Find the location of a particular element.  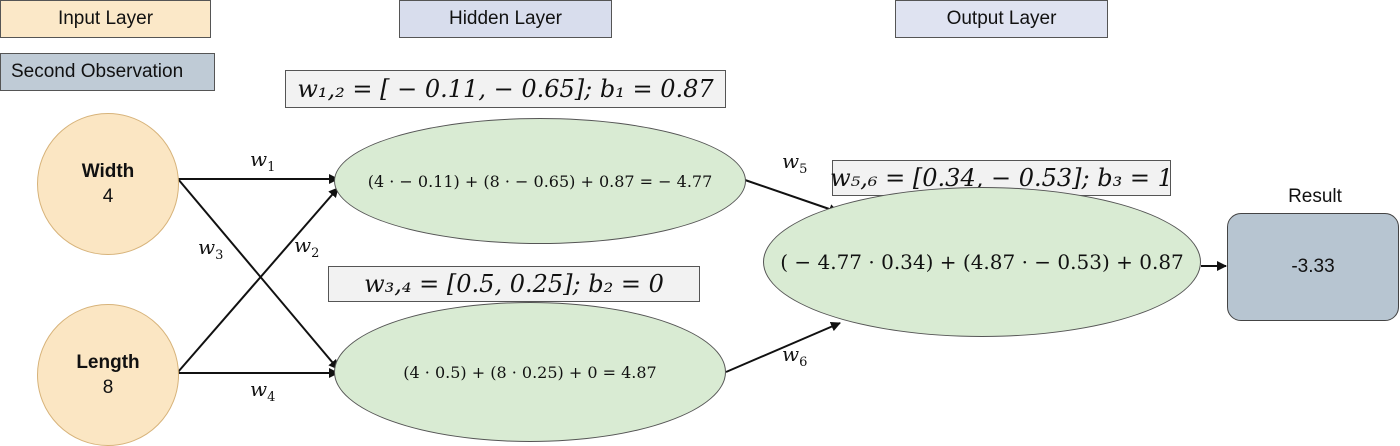

weight-label-w5: w5 is located at coordinates (795, 163).